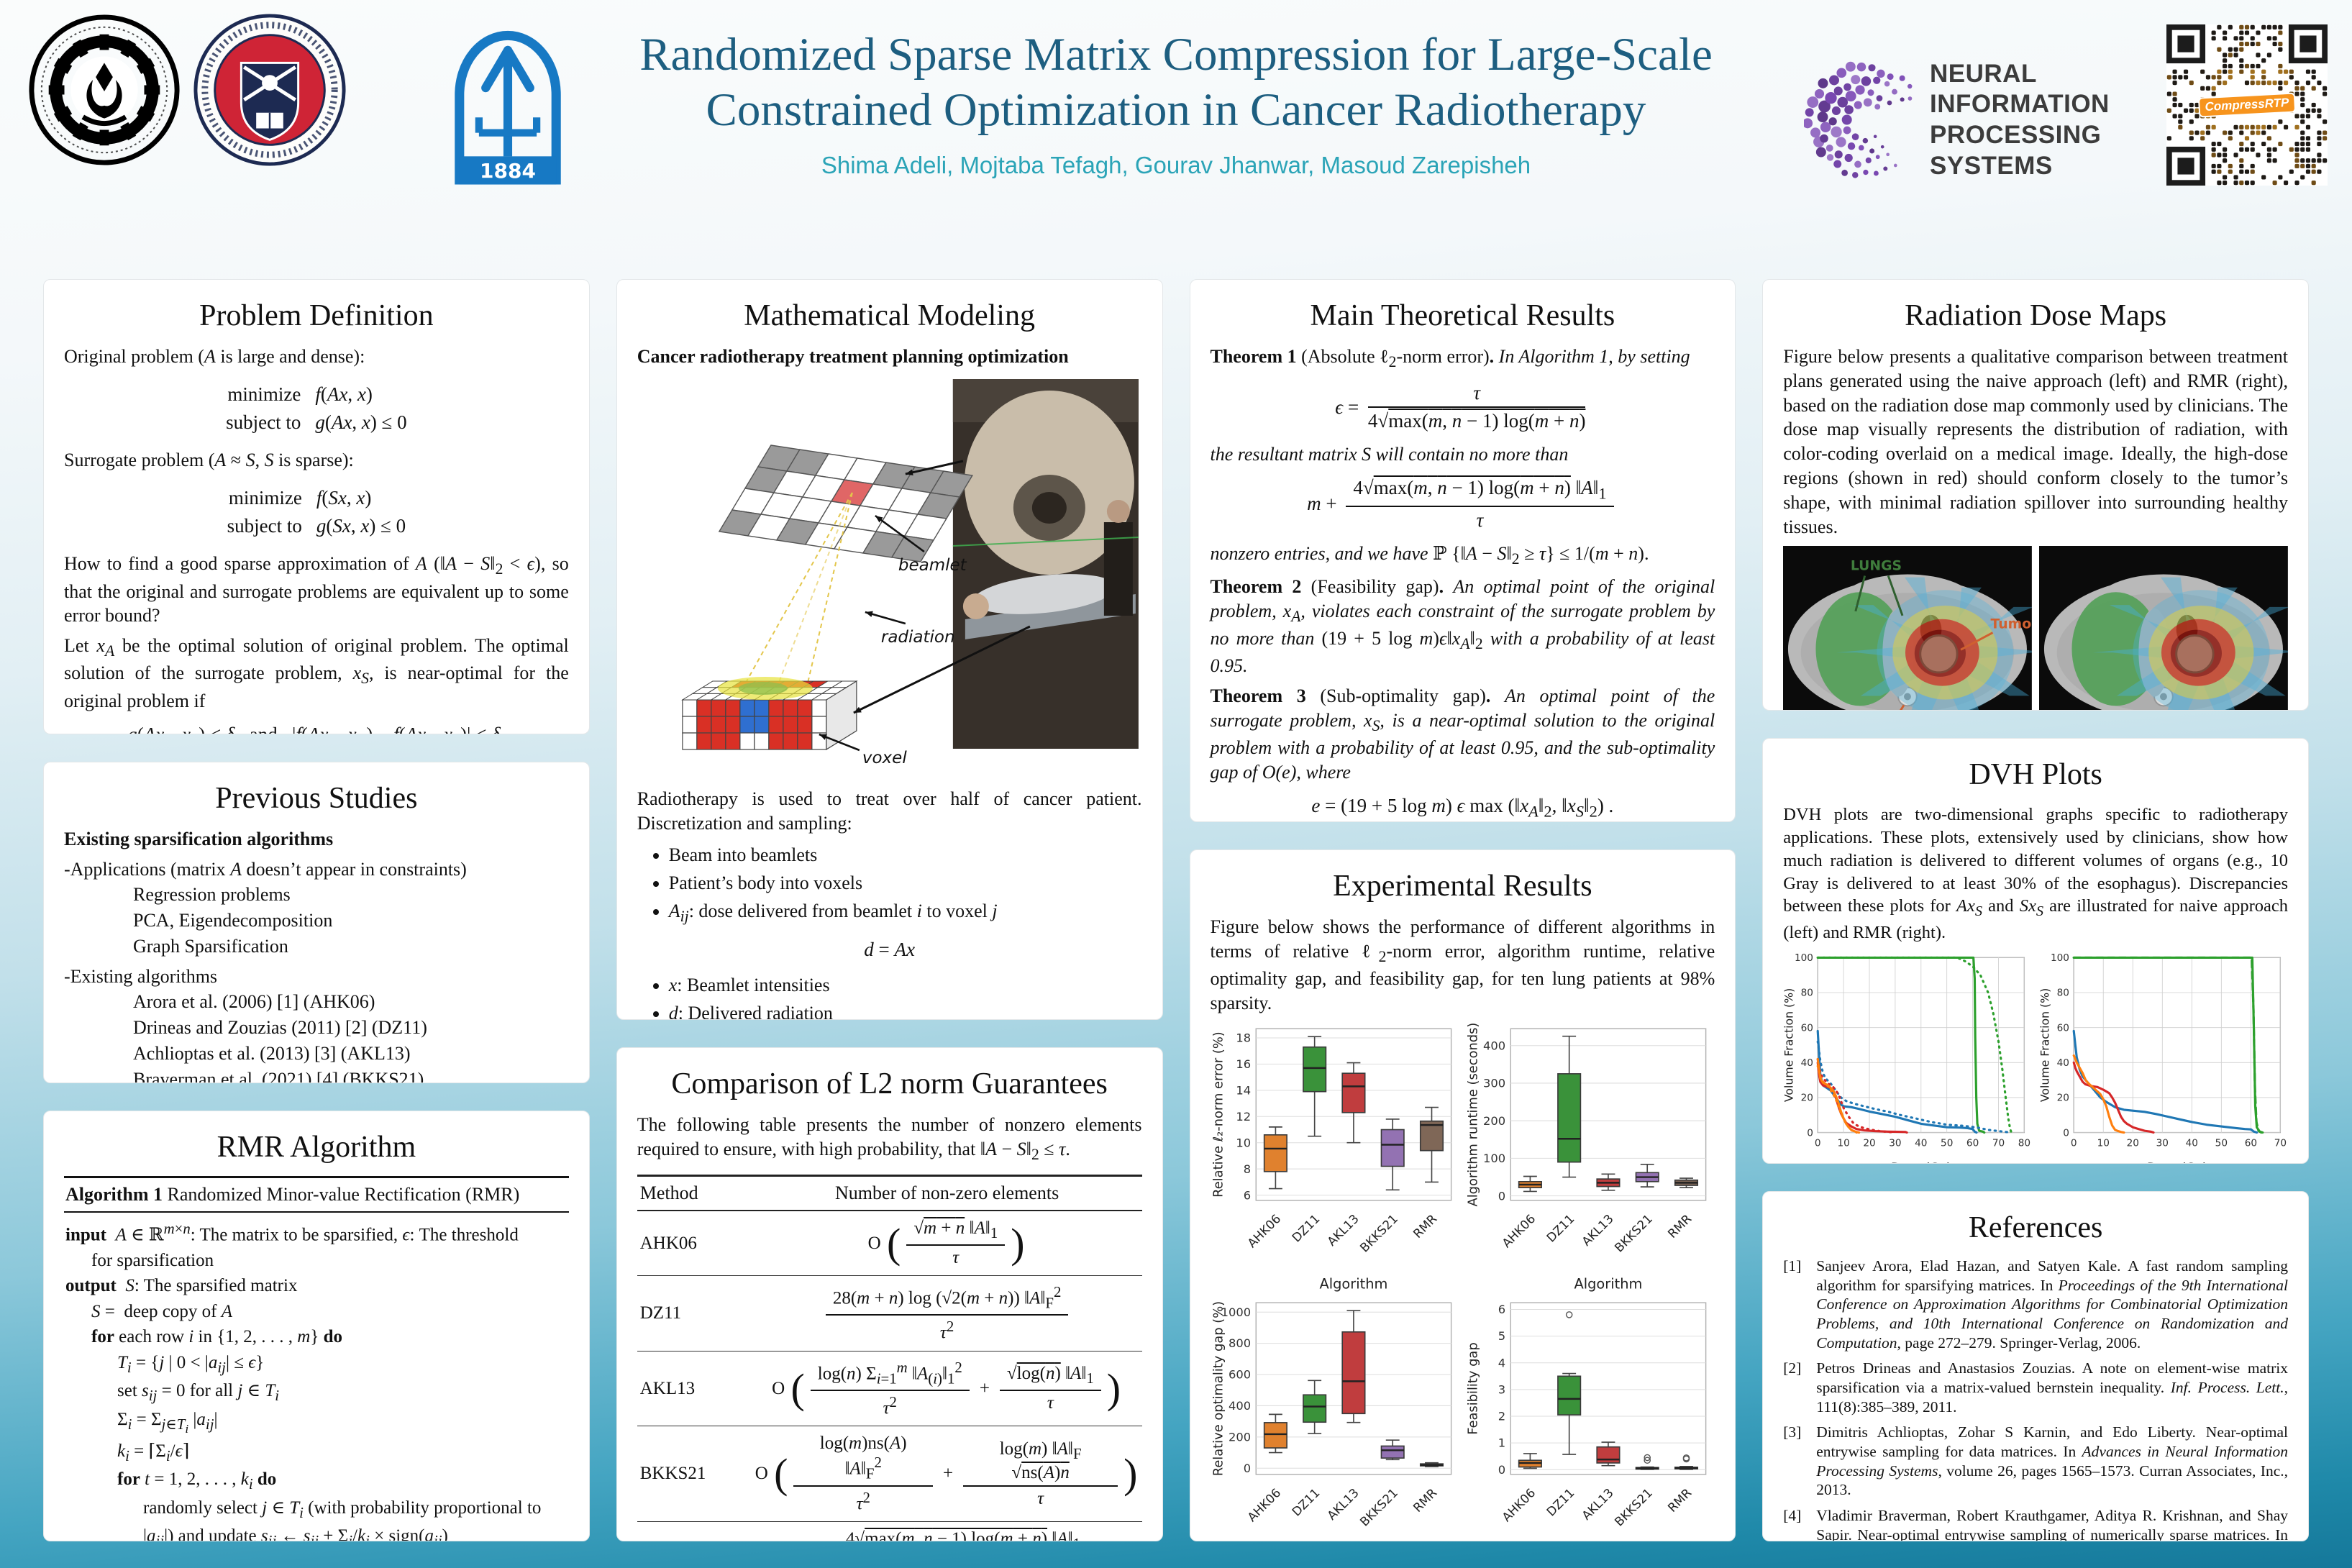 The height and width of the screenshot is (1568, 2352). I want to click on bullet-item: d: Delivered radiation, so click(906, 1009).